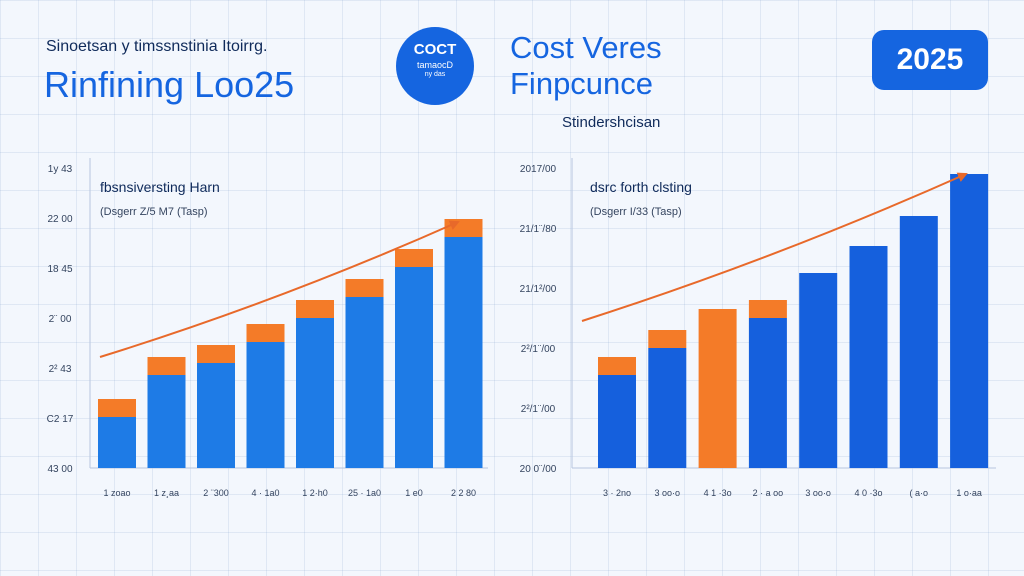  What do you see at coordinates (265, 493) in the screenshot?
I see `x-tick-label: 4 · 1a0` at bounding box center [265, 493].